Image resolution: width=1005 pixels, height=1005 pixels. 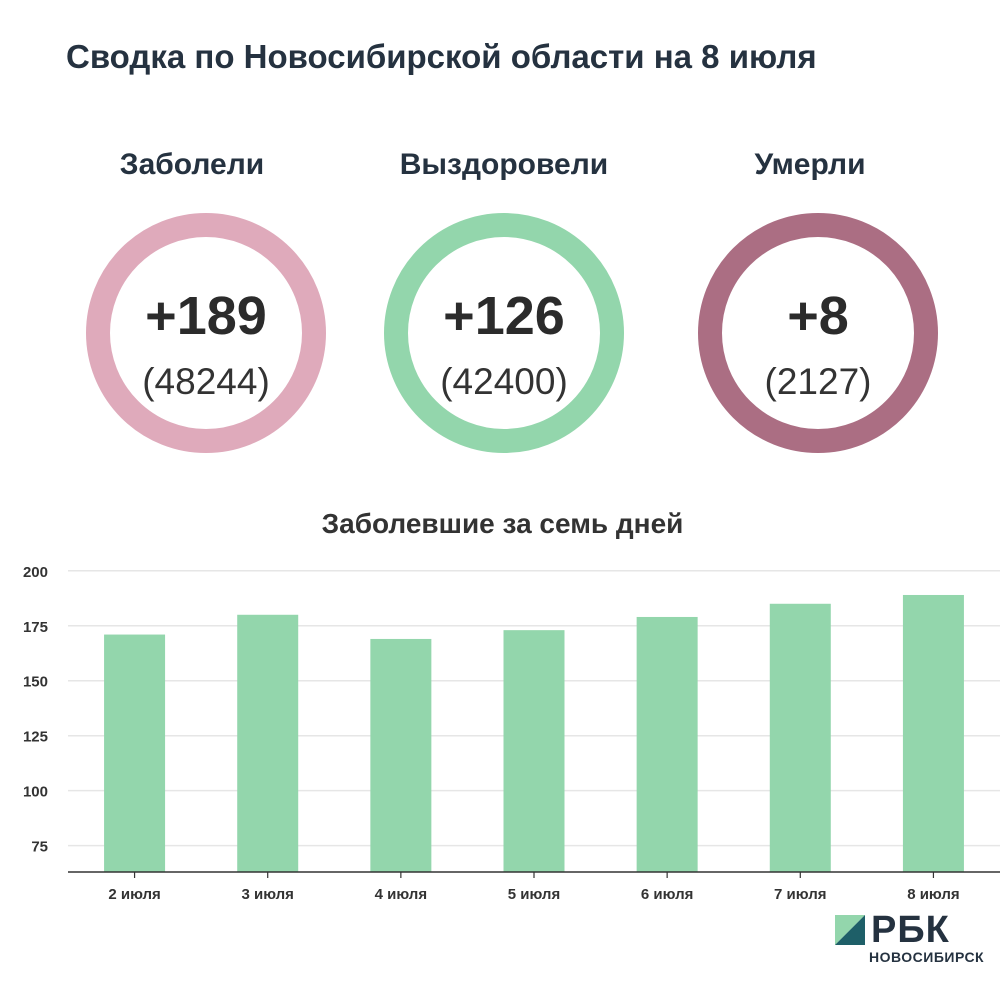 I want to click on rbc-logo: РБК НОВОСИБИРСК, so click(x=915, y=942).